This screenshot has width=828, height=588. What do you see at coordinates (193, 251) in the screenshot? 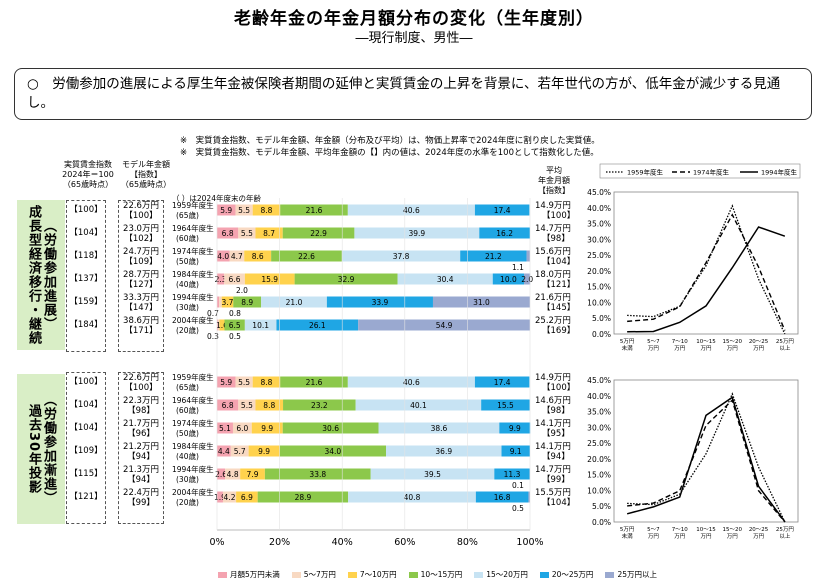
I see `row-label: 1974年度生` at bounding box center [193, 251].